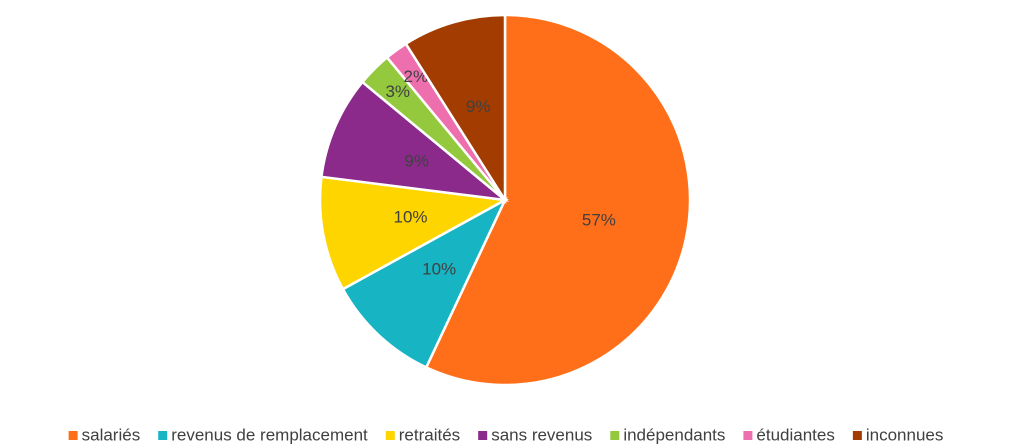  What do you see at coordinates (541, 434) in the screenshot?
I see `legend-label: sans revenus` at bounding box center [541, 434].